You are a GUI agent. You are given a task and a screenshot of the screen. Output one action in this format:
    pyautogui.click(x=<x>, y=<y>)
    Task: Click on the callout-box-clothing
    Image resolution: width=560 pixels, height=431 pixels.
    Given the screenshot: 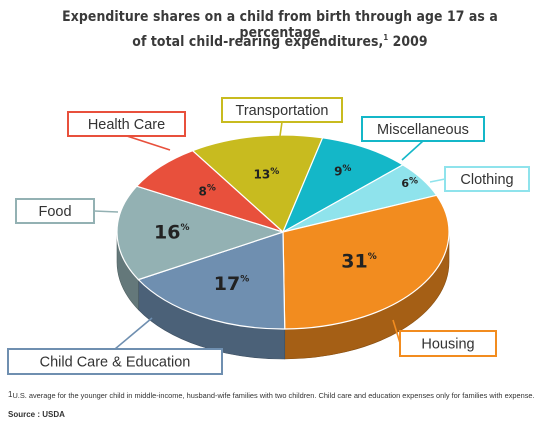 What is the action you would take?
    pyautogui.click(x=487, y=179)
    